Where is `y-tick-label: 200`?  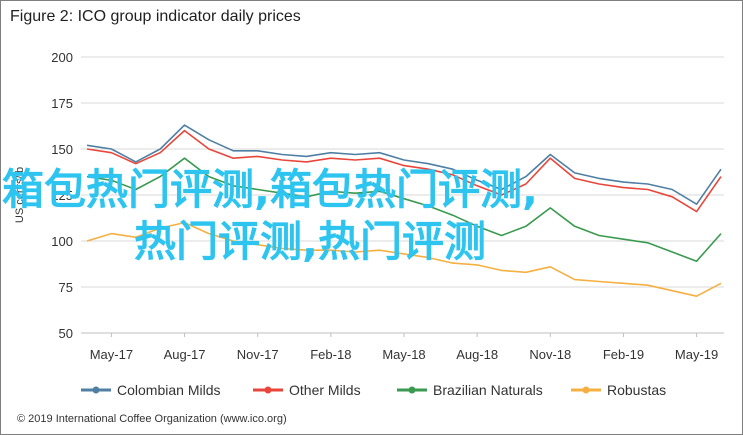 y-tick-label: 200 is located at coordinates (62, 57).